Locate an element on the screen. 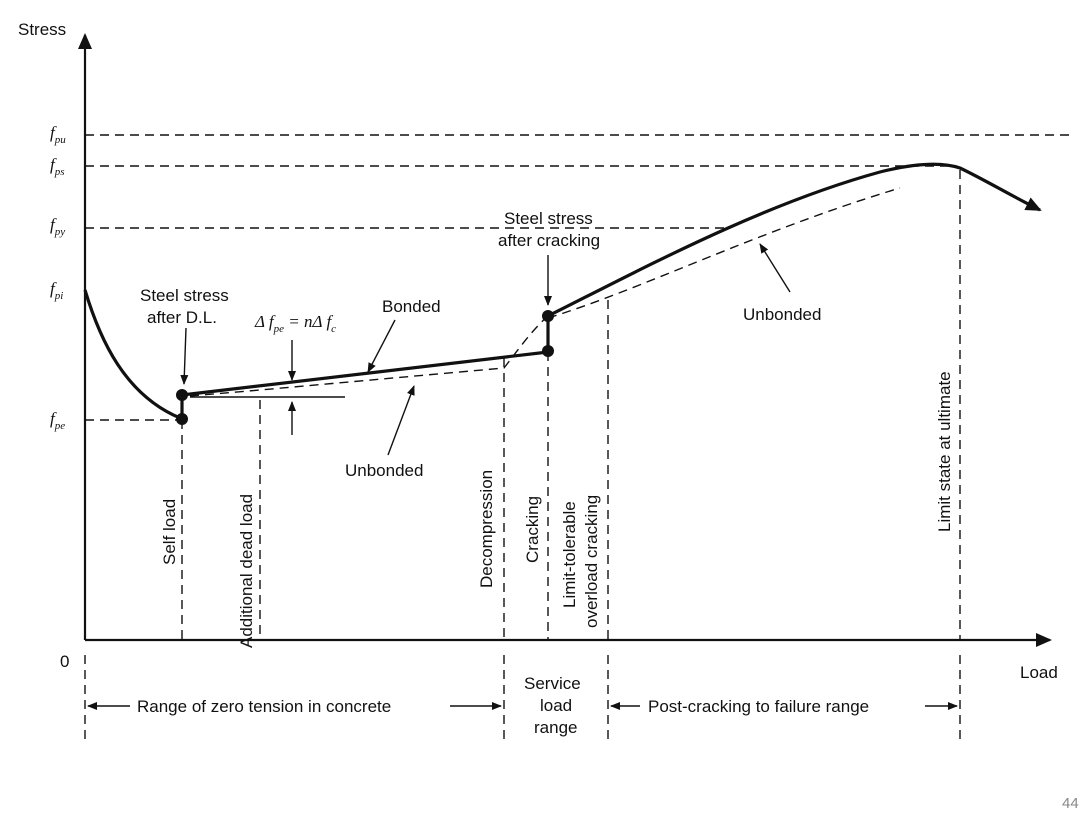 The height and width of the screenshot is (813, 1080). self-load-label: Self load is located at coordinates (169, 532).